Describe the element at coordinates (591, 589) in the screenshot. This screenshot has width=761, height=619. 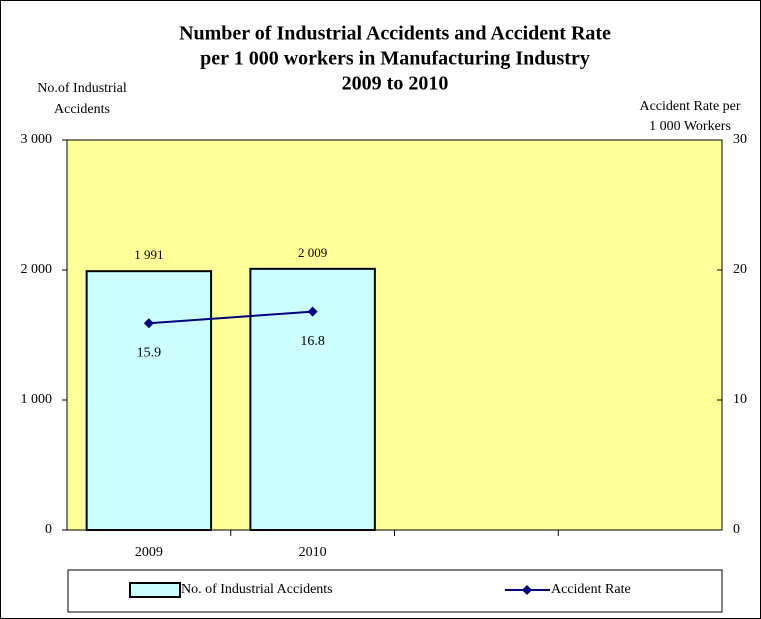
I see `legend-label: Accident Rate` at that location.